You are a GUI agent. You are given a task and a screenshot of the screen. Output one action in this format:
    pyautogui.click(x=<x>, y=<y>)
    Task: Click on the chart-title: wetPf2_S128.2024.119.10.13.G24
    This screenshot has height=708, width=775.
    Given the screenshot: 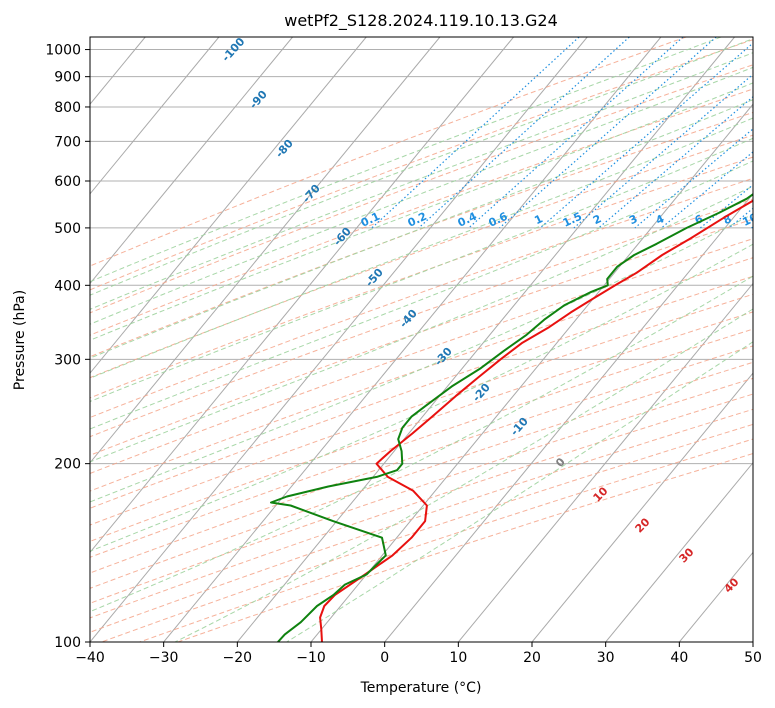 What is the action you would take?
    pyautogui.click(x=421, y=21)
    